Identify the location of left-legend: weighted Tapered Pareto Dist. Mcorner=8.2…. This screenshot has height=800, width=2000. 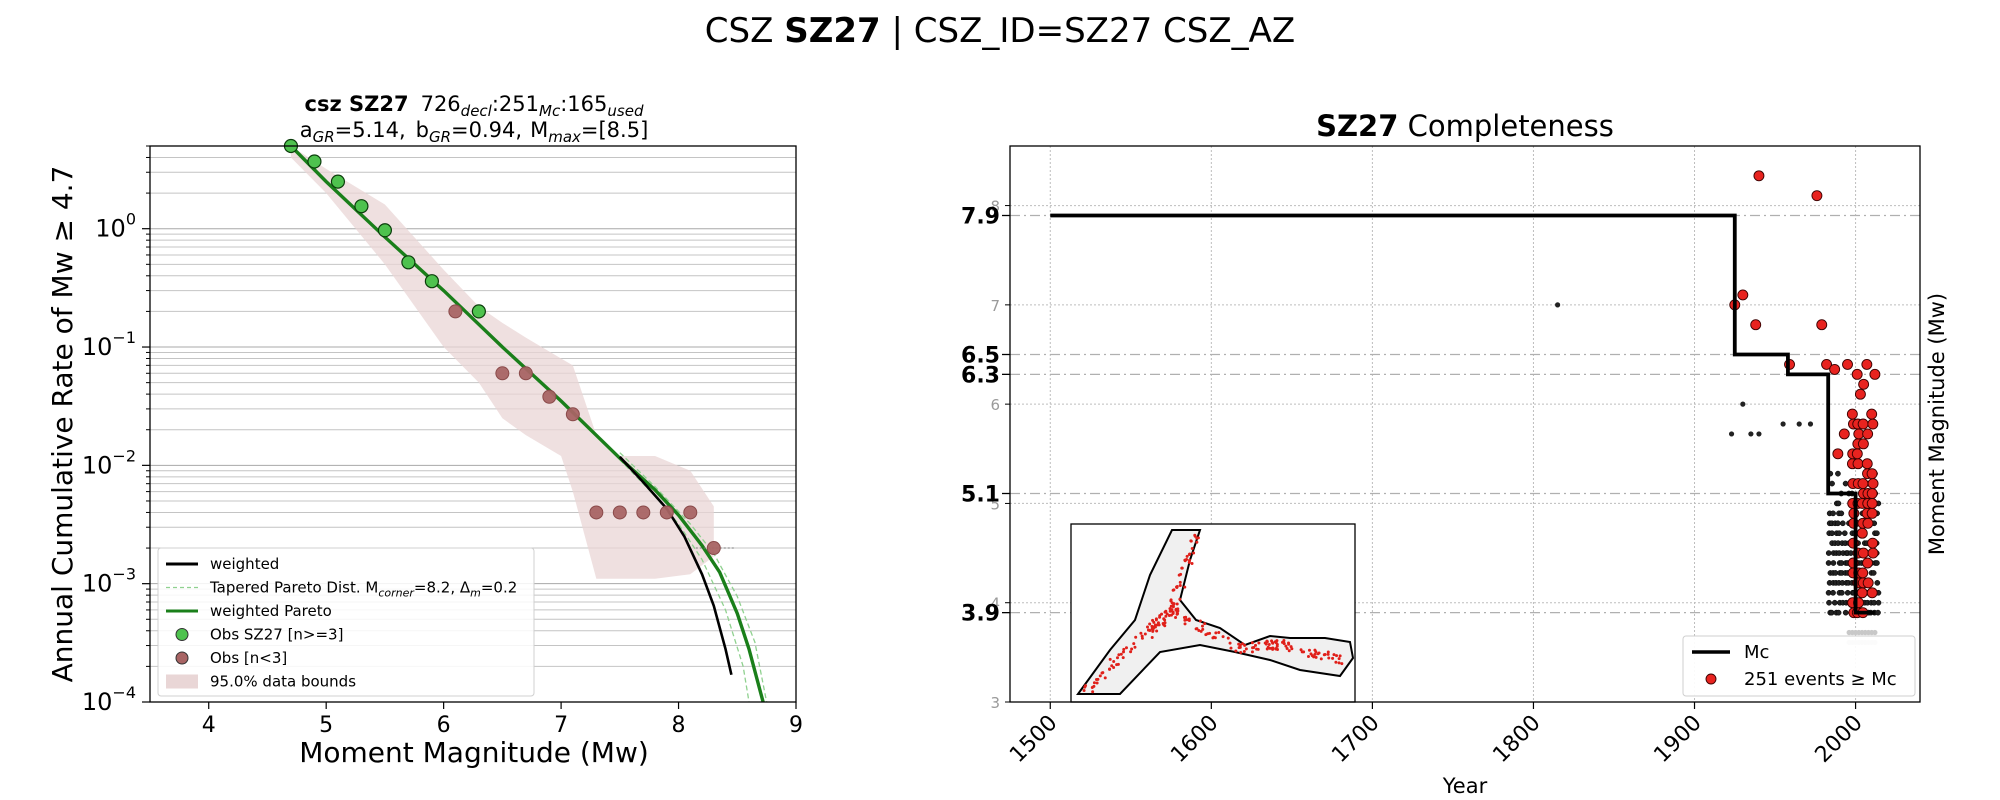
(346, 622).